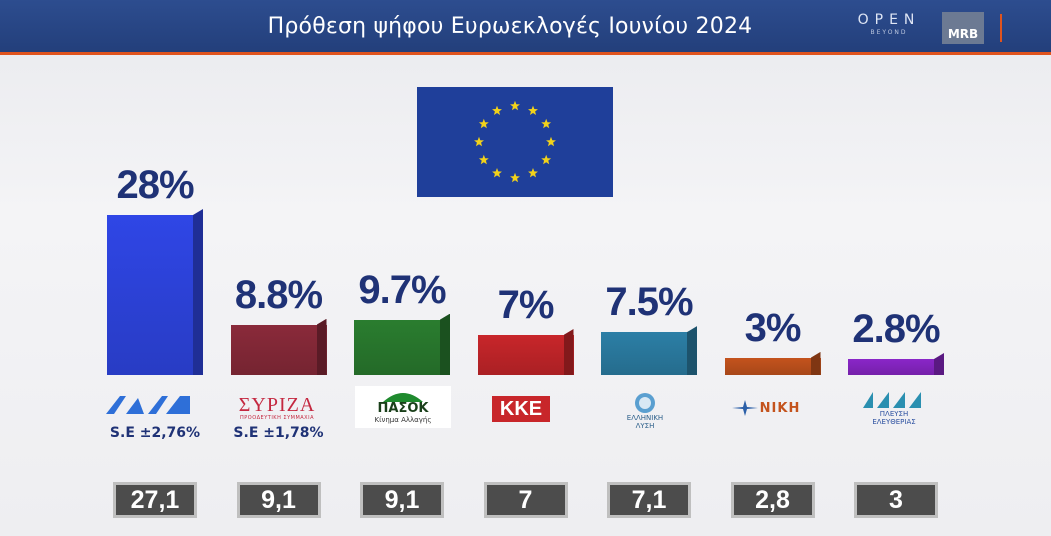 The image size is (1051, 536). Describe the element at coordinates (645, 426) in the screenshot. I see `elliniki-lysi-text-2: ΛΥΣΗ` at that location.